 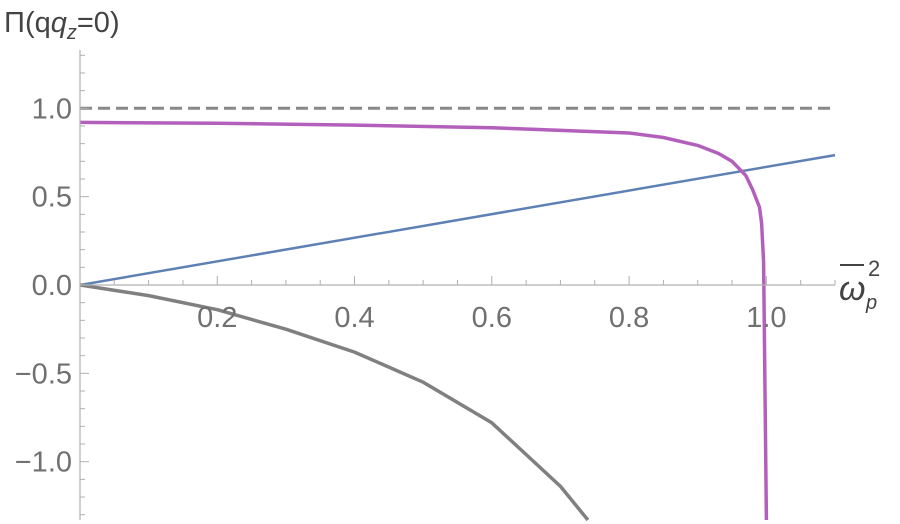 I want to click on y-tick-label: 1.0, so click(x=52, y=109).